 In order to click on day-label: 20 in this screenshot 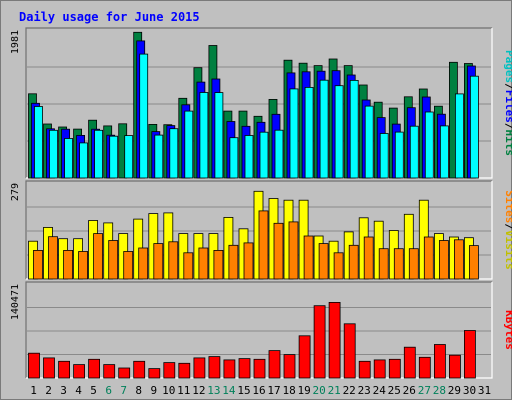, I will do `click(318, 390)`.